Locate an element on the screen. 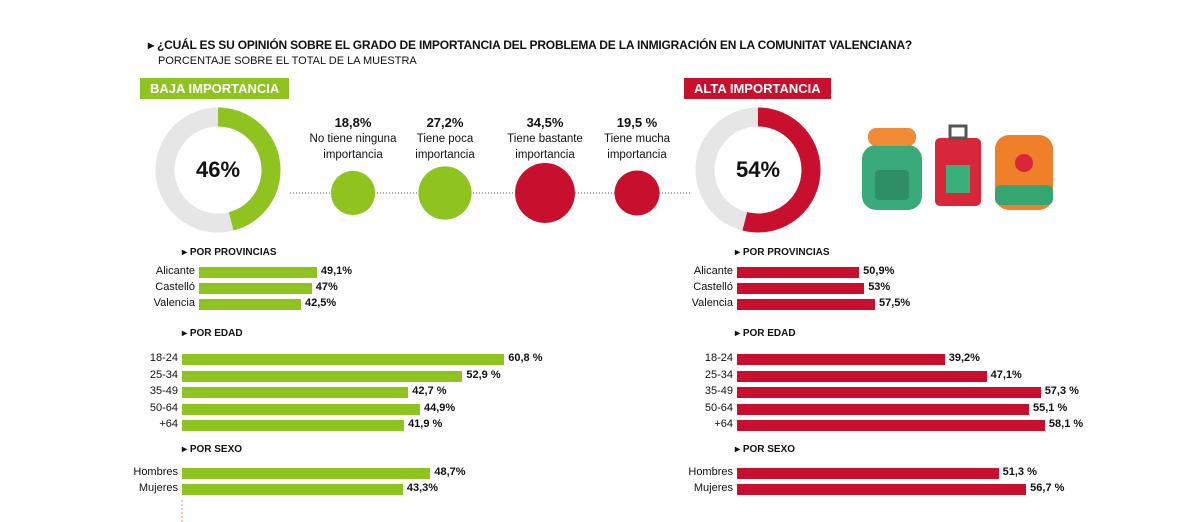 This screenshot has height=522, width=1200. bar-category: Valencia is located at coordinates (712, 303).